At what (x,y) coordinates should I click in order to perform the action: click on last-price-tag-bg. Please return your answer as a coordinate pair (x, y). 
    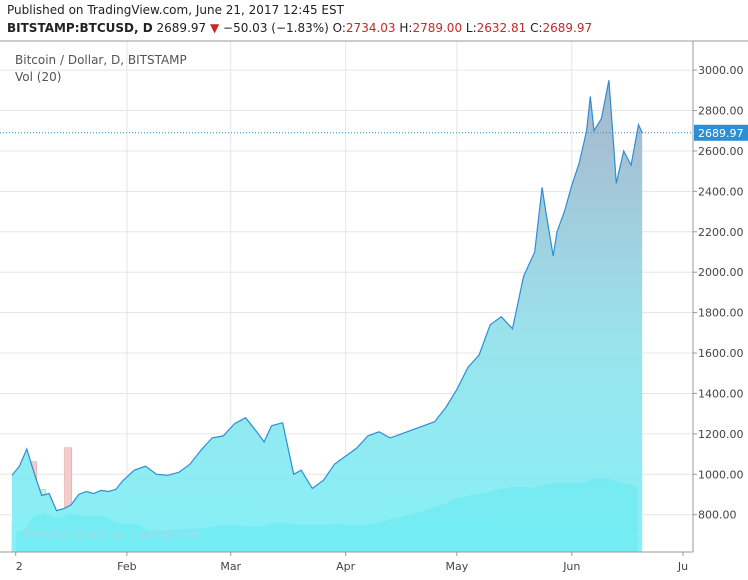
    Looking at the image, I should click on (721, 132).